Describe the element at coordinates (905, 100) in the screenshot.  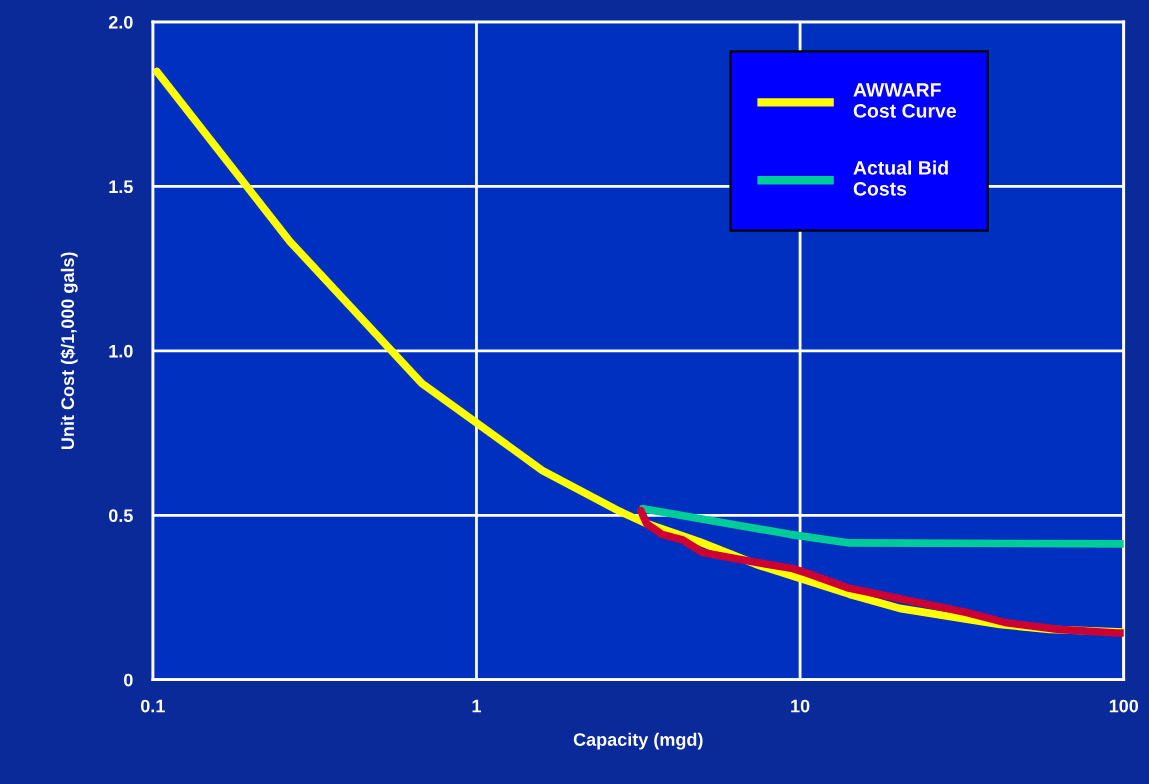
I see `legend-label: AWWARF Cost Curve` at that location.